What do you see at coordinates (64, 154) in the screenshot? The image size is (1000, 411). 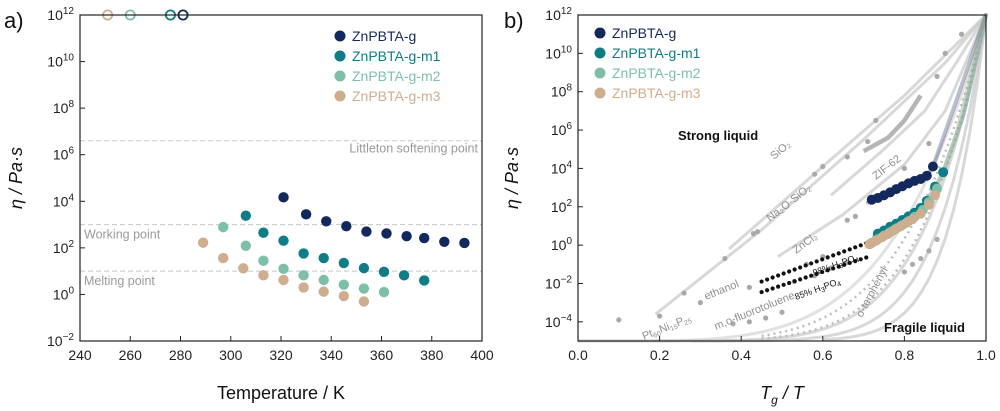 I see `y-tick-label: 10⁶` at bounding box center [64, 154].